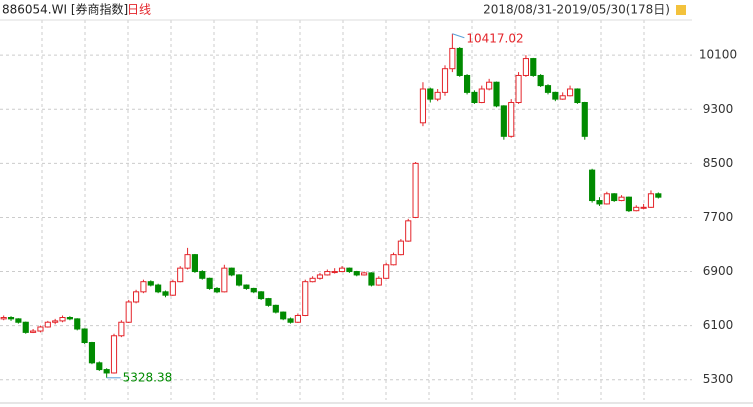 This screenshot has height=407, width=753. What do you see at coordinates (718, 379) in the screenshot?
I see `y-tick-label: 5300` at bounding box center [718, 379].